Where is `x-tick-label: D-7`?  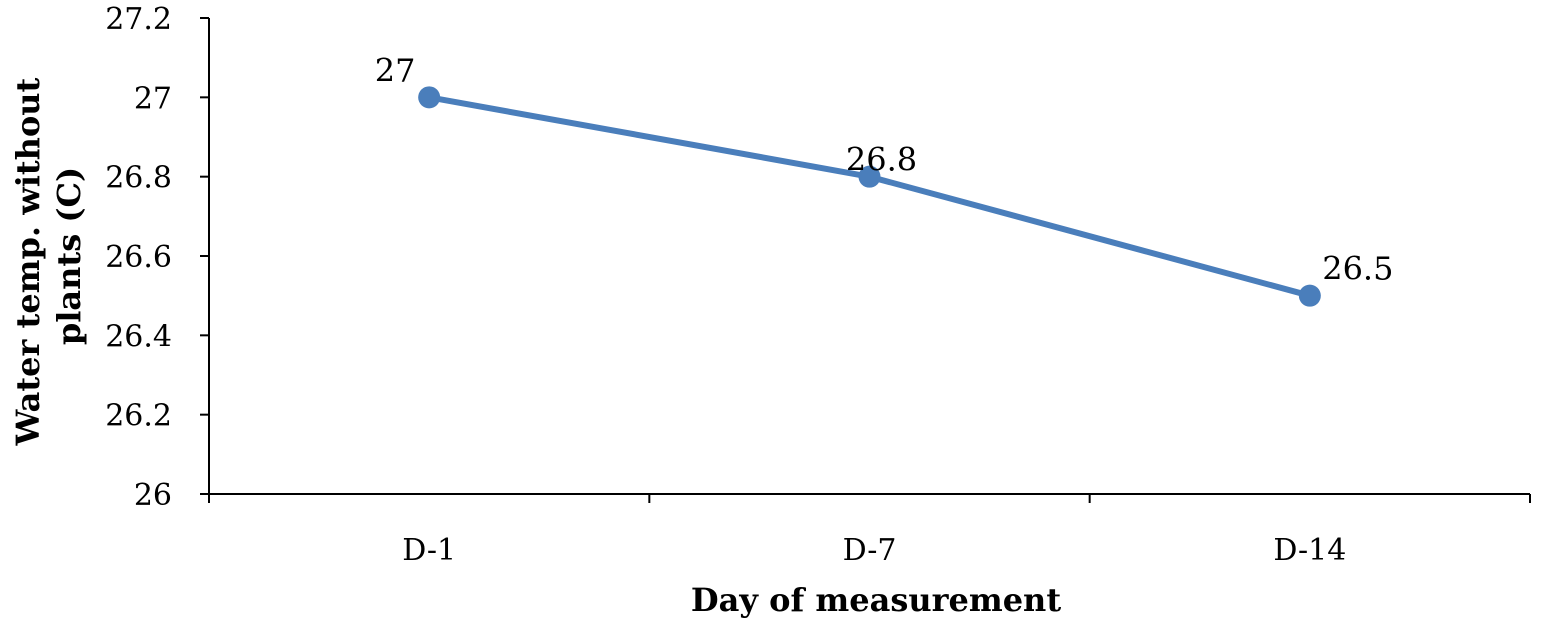
x-tick-label: D-7 is located at coordinates (870, 550).